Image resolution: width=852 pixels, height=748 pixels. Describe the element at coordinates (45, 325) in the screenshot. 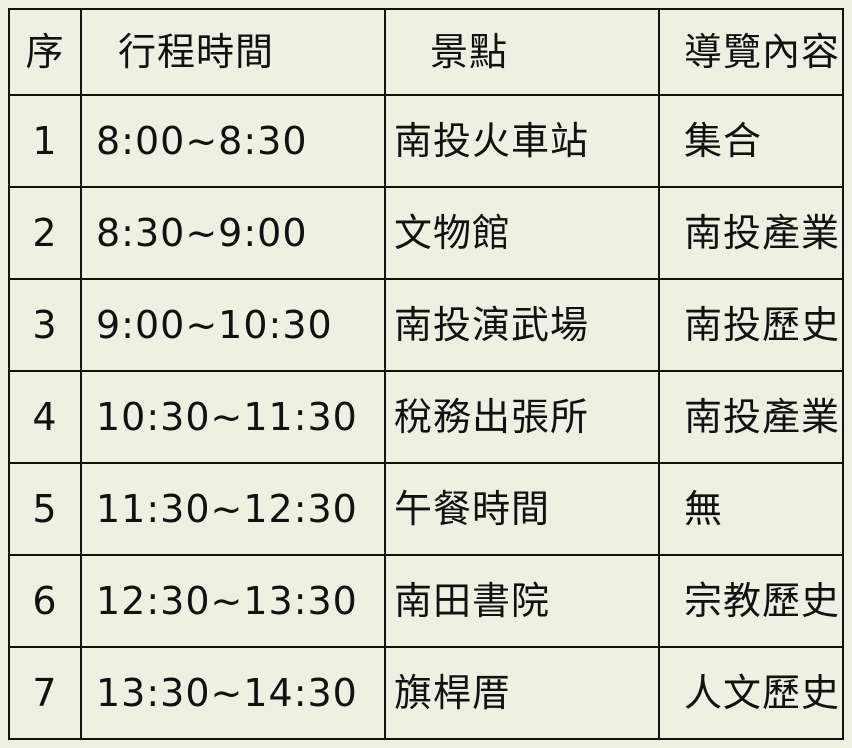

I see `cell-seq: 3` at that location.